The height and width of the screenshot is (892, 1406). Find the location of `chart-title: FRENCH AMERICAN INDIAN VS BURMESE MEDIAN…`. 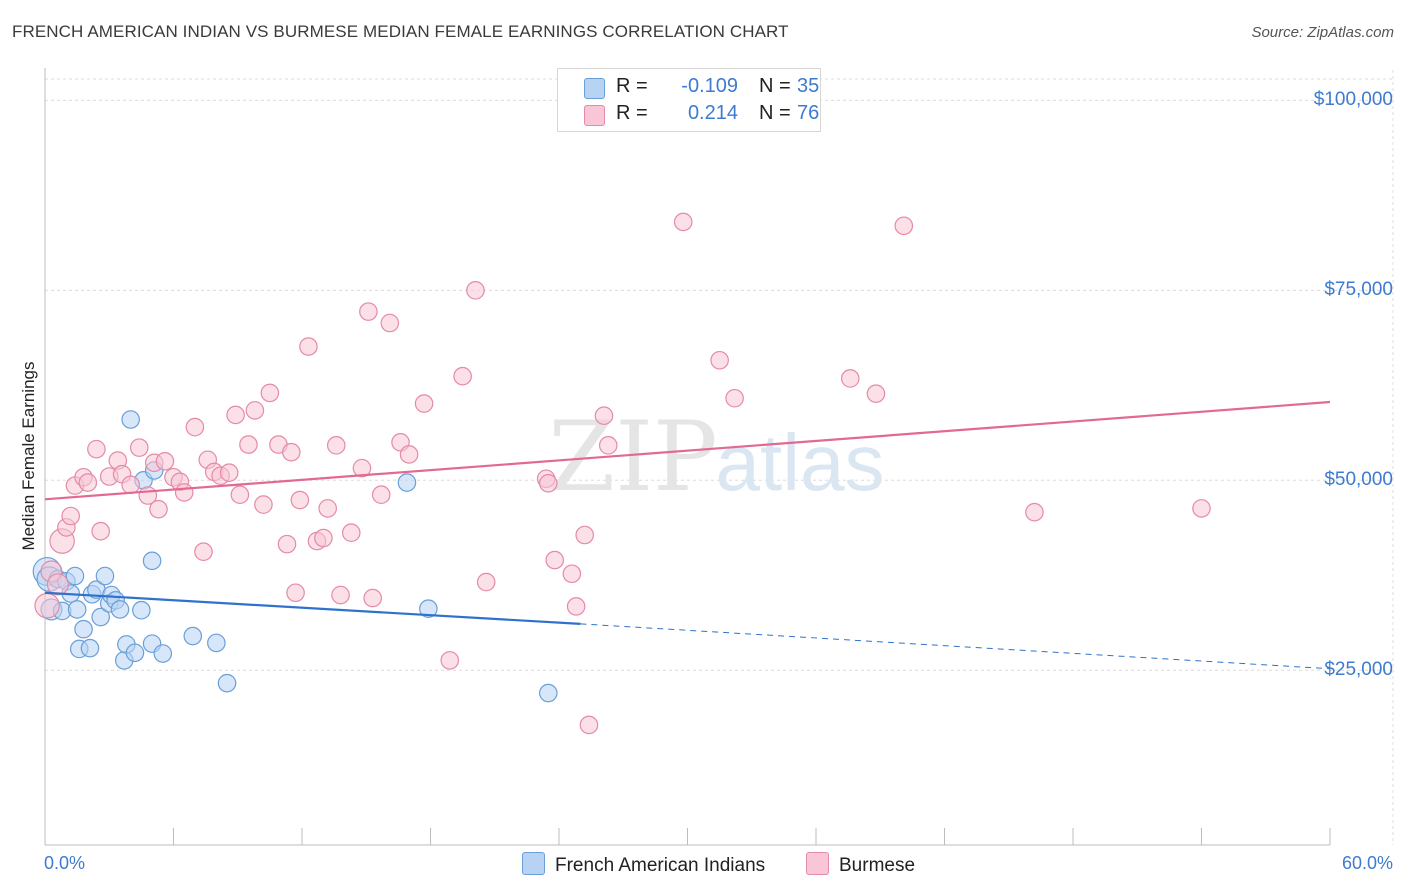

chart-title: FRENCH AMERICAN INDIAN VS BURMESE MEDIAN… is located at coordinates (400, 31).